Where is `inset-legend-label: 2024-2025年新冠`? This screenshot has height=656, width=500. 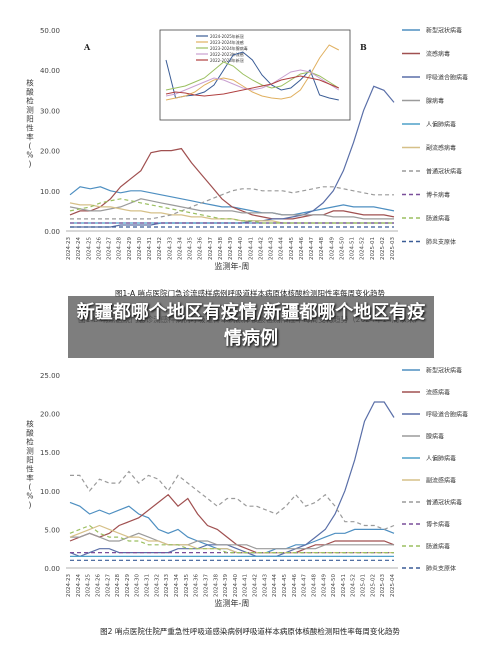
inset-legend-label: 2024-2025年新冠 is located at coordinates (227, 36).